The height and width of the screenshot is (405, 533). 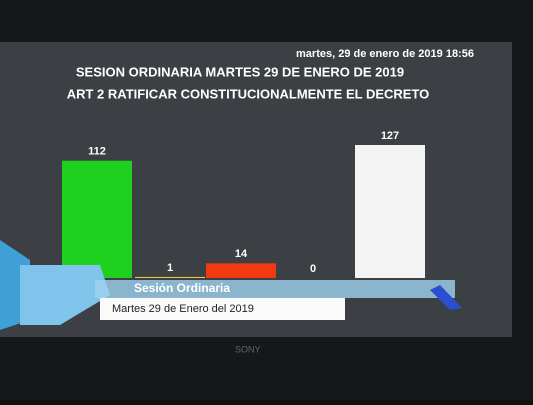 I want to click on brand-logo: SONY, so click(x=248, y=349).